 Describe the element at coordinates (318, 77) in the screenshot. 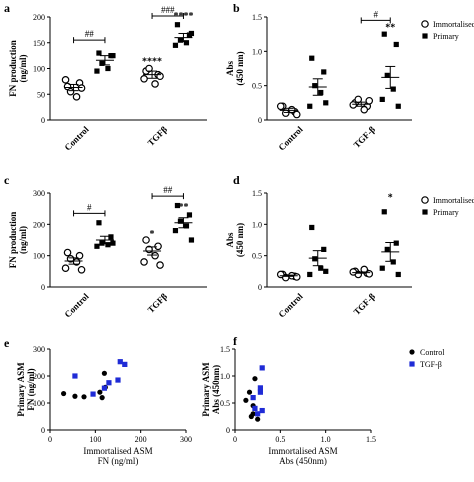

I see `panel-b: b 0 0.5 1.0 1.5 Abs (450 nm) Control TGF-β ** #` at that location.